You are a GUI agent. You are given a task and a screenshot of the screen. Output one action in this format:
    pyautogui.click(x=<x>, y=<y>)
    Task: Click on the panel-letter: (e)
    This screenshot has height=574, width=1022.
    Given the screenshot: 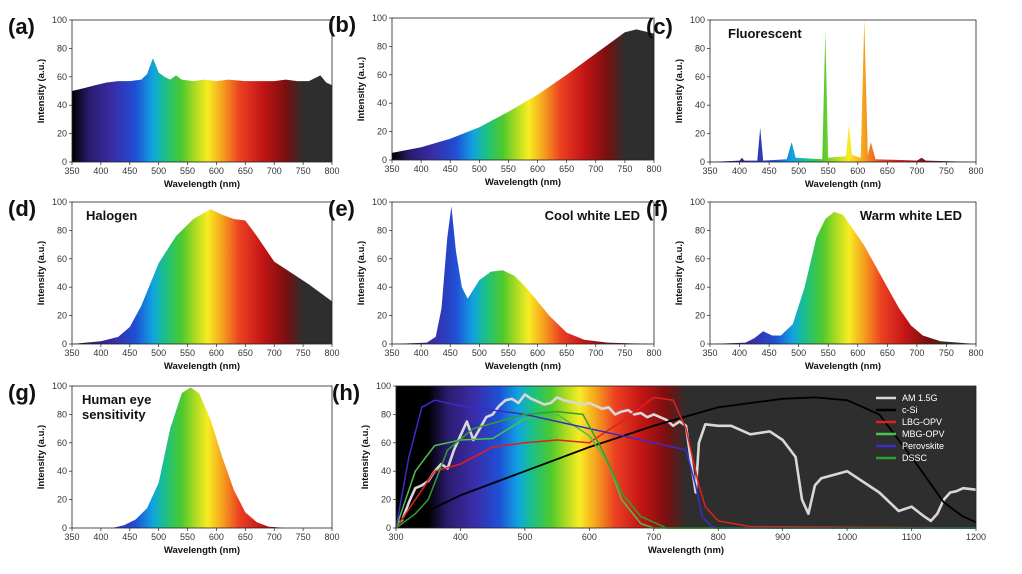 What is the action you would take?
    pyautogui.click(x=341, y=208)
    